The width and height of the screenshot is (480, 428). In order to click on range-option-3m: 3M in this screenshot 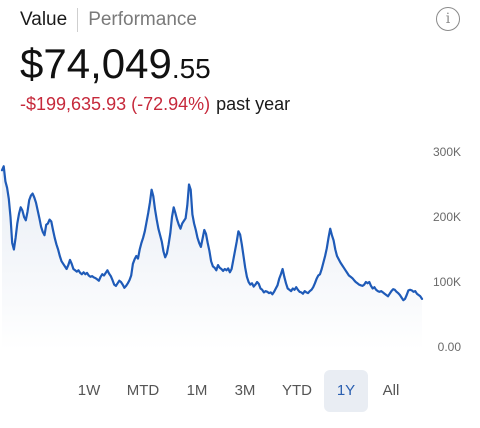, I will do `click(245, 390)`.